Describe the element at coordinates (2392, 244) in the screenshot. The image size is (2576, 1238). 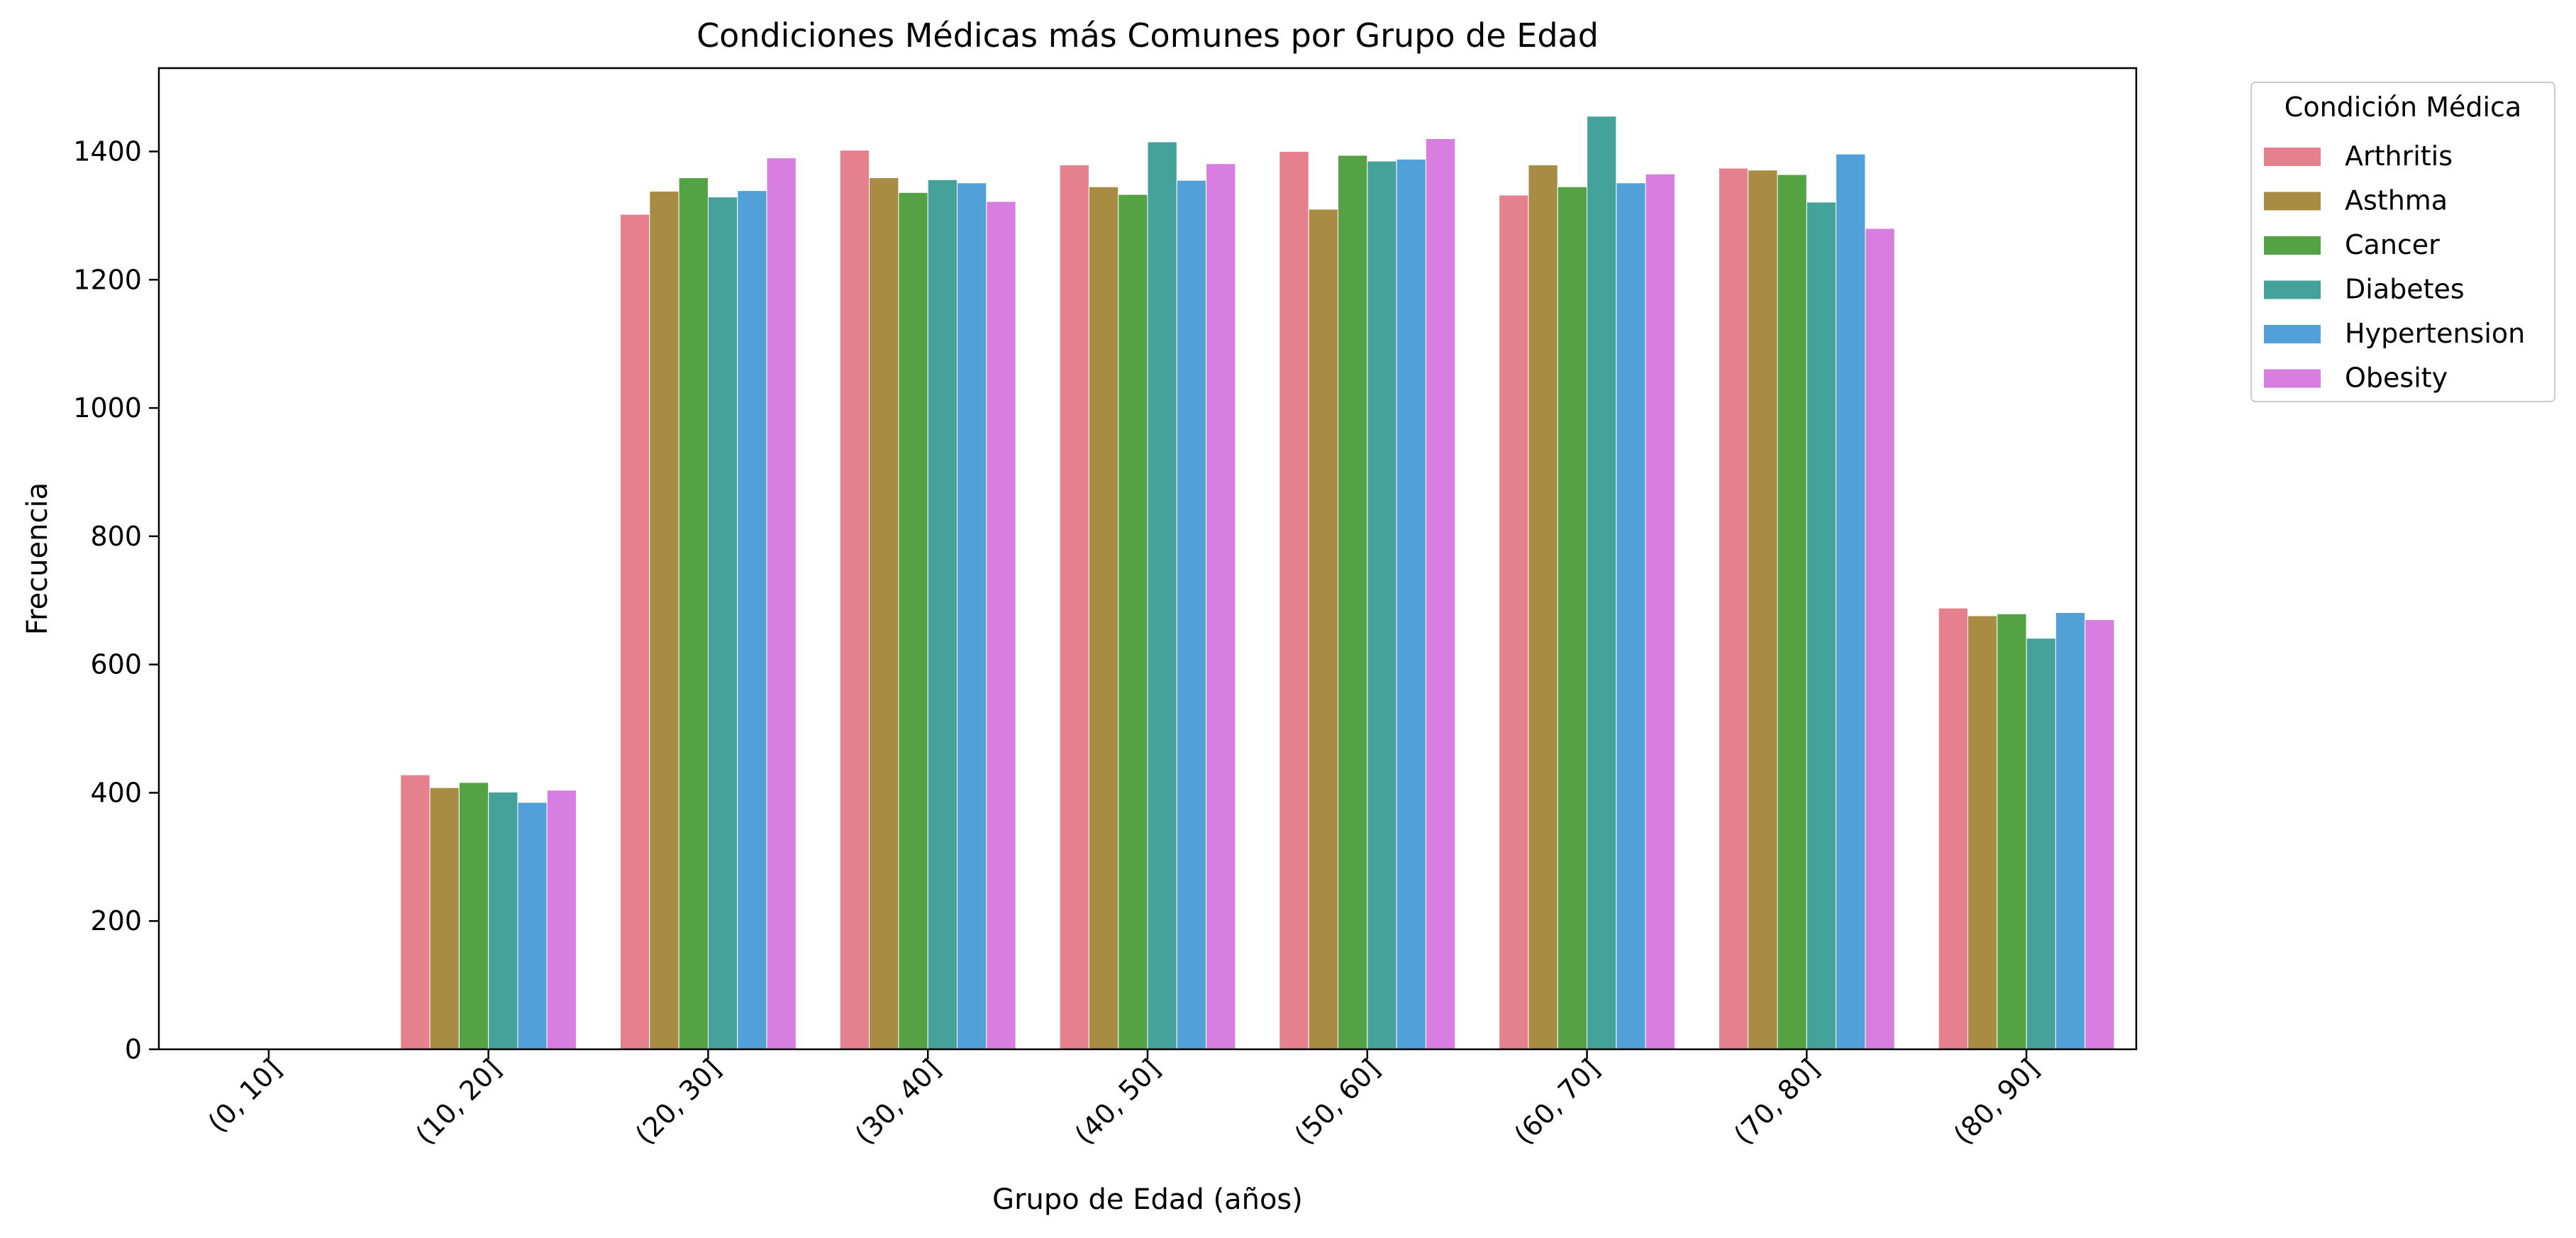
I see `legend-label-cancer: Cancer` at that location.